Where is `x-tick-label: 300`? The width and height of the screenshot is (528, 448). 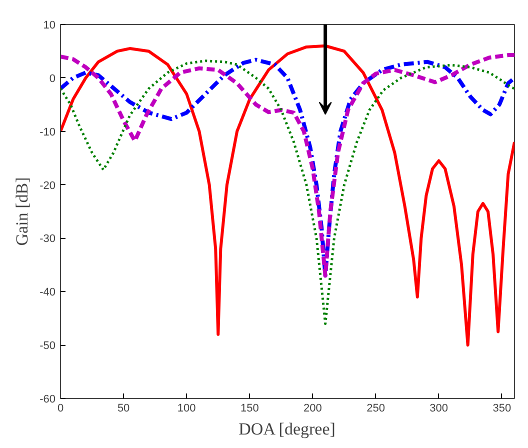 x-tick-label: 300 is located at coordinates (439, 408).